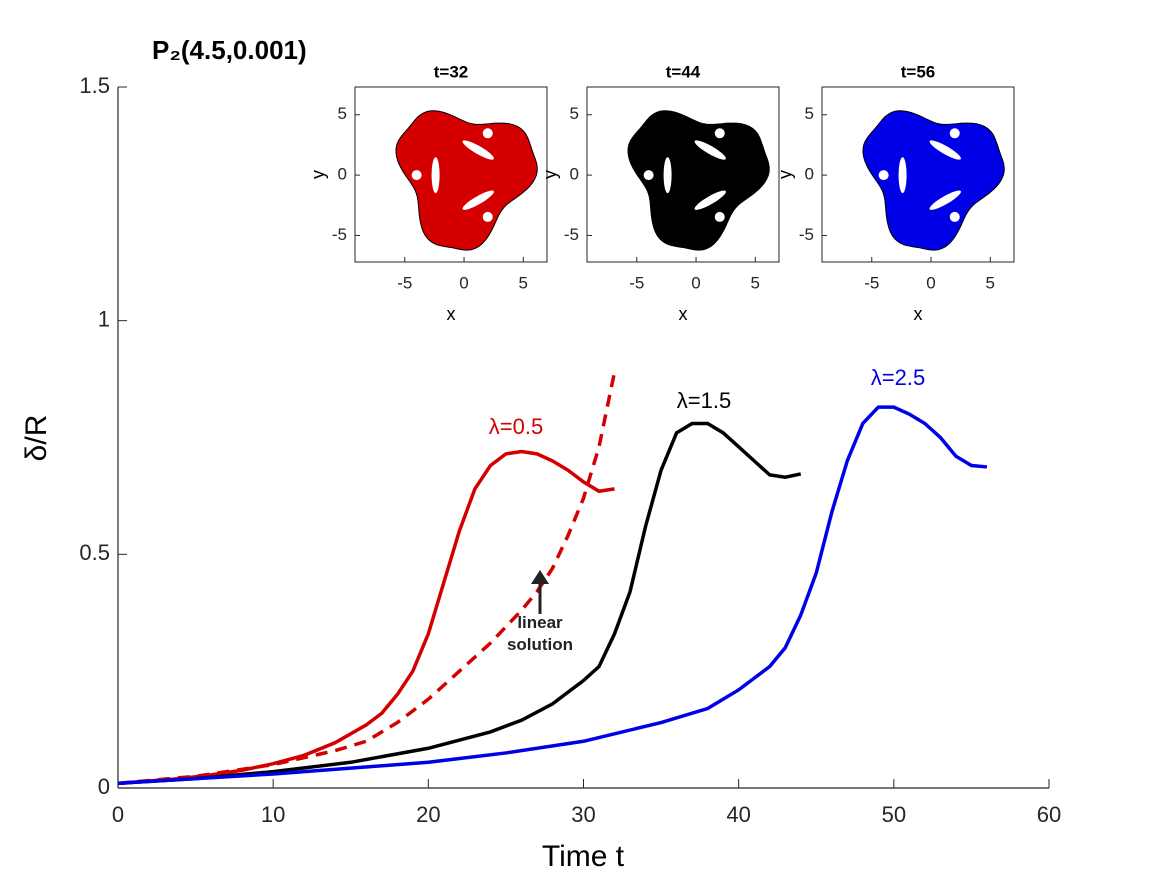 The width and height of the screenshot is (1166, 875). I want to click on x-tick-label: 50, so click(894, 814).